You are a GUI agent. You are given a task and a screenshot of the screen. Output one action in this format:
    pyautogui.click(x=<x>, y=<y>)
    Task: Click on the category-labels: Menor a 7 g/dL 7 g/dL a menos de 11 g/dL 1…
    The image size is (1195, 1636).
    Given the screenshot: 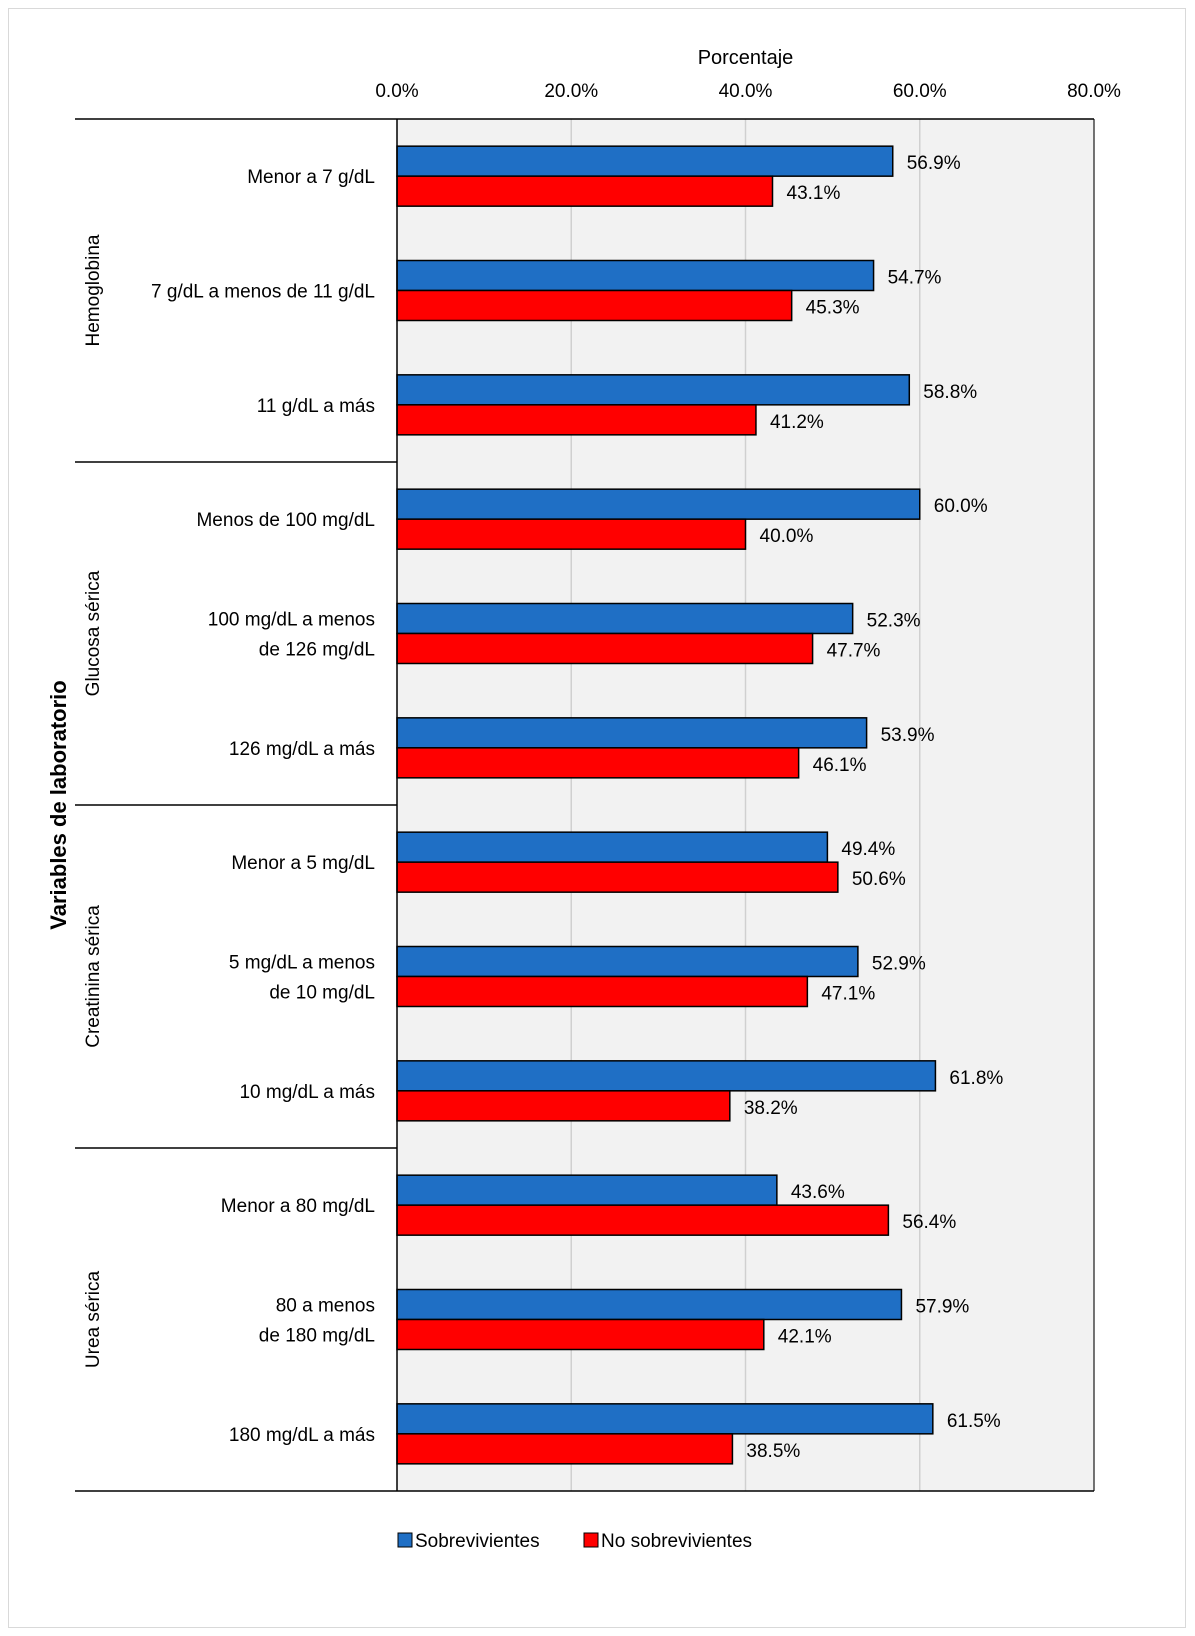 What is the action you would take?
    pyautogui.click(x=263, y=806)
    